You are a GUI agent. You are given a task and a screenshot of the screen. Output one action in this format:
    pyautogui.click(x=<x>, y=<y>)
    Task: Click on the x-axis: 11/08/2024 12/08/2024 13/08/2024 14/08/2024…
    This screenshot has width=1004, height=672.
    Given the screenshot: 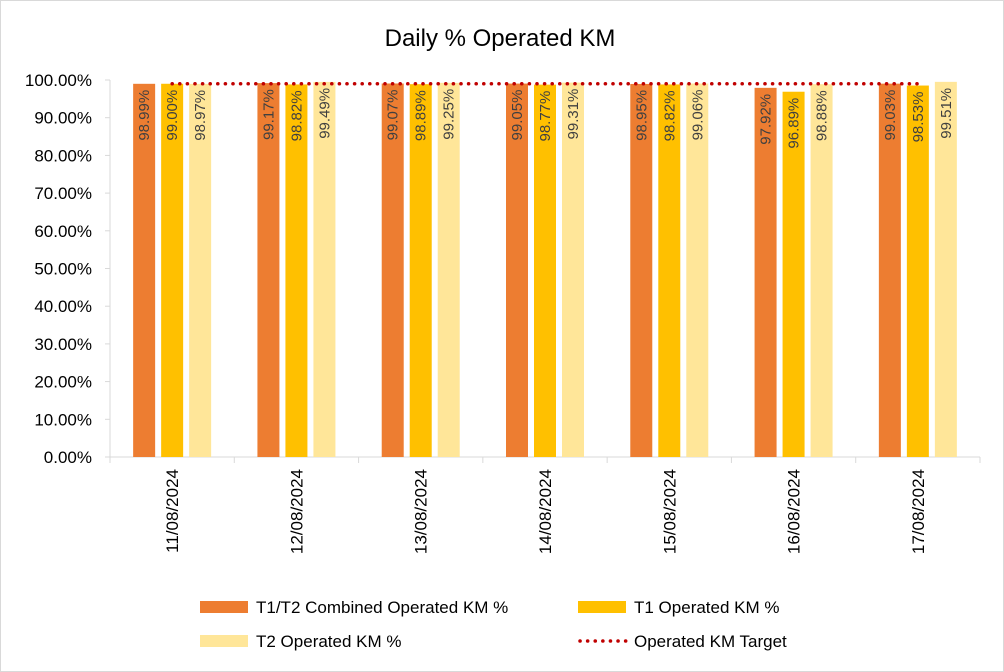 What is the action you would take?
    pyautogui.click(x=545, y=505)
    